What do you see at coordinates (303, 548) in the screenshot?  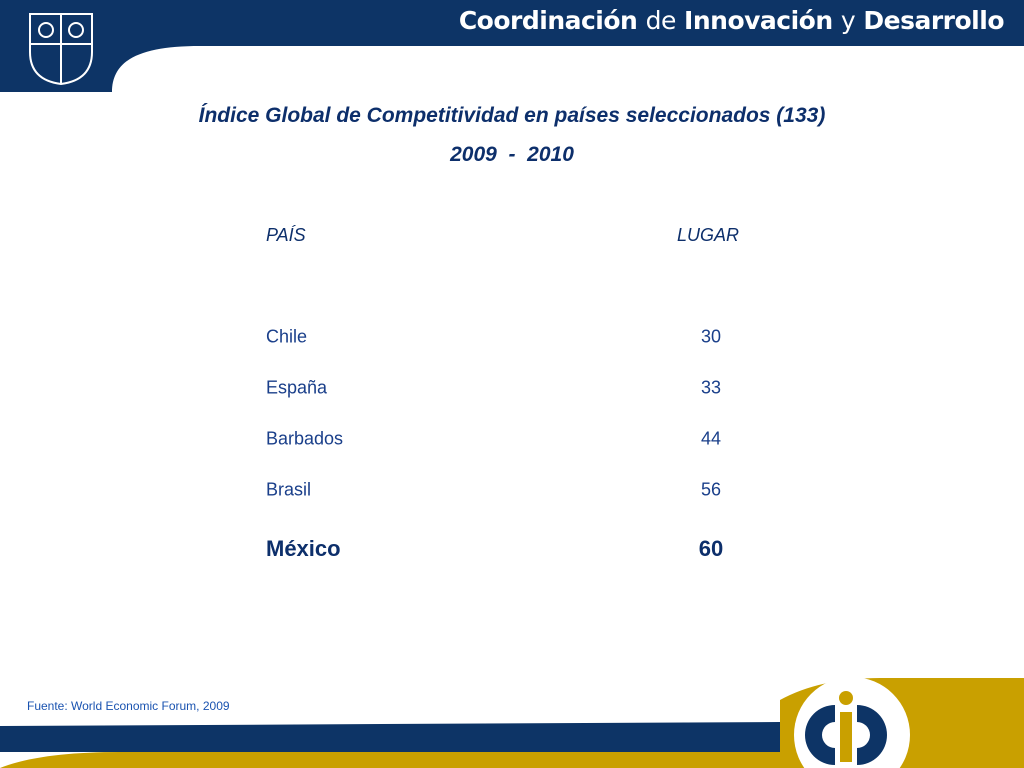 I see `country-cell: México` at bounding box center [303, 548].